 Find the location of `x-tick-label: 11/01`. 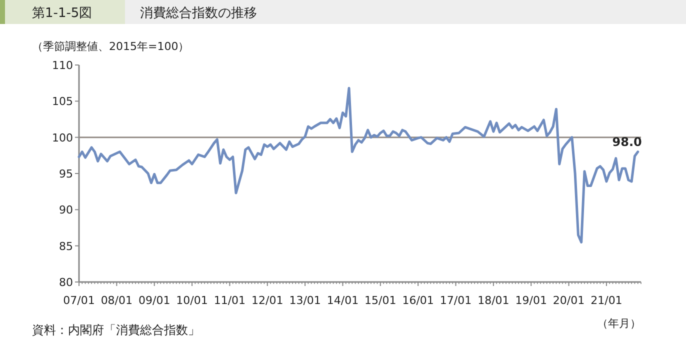

x-tick-label: 11/01 is located at coordinates (230, 300).